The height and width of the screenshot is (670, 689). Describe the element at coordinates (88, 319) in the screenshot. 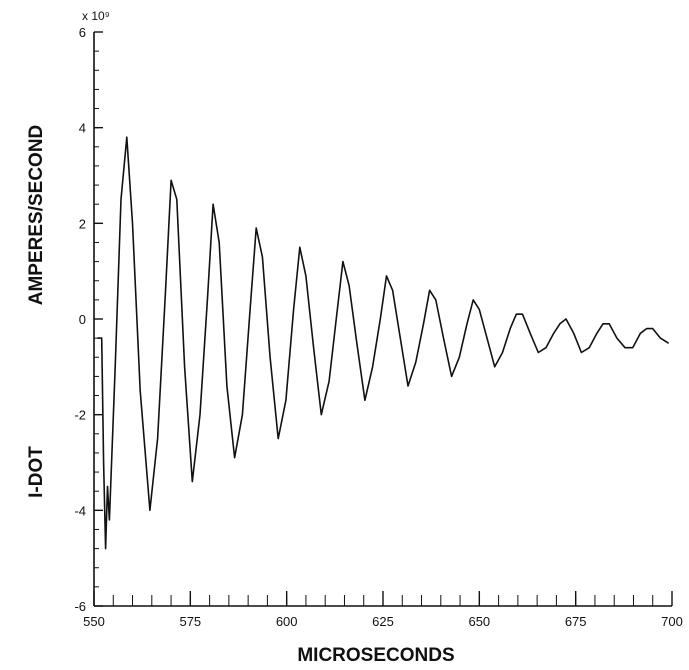

I see `y-ticks: -6 -4 -2 0 2 4 6` at that location.